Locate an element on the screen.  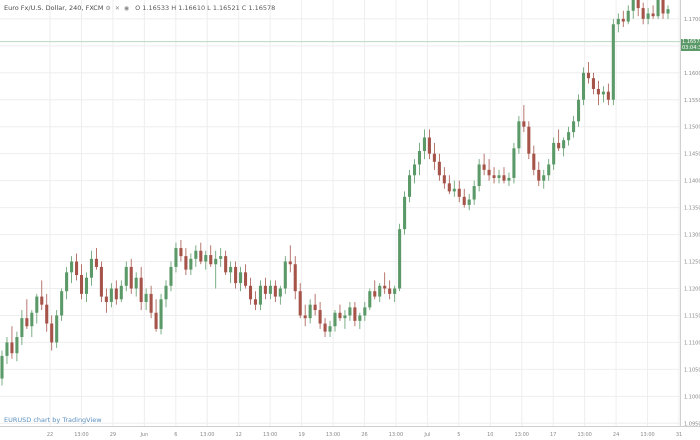
last-price-value: 1.16578 is located at coordinates (691, 41).